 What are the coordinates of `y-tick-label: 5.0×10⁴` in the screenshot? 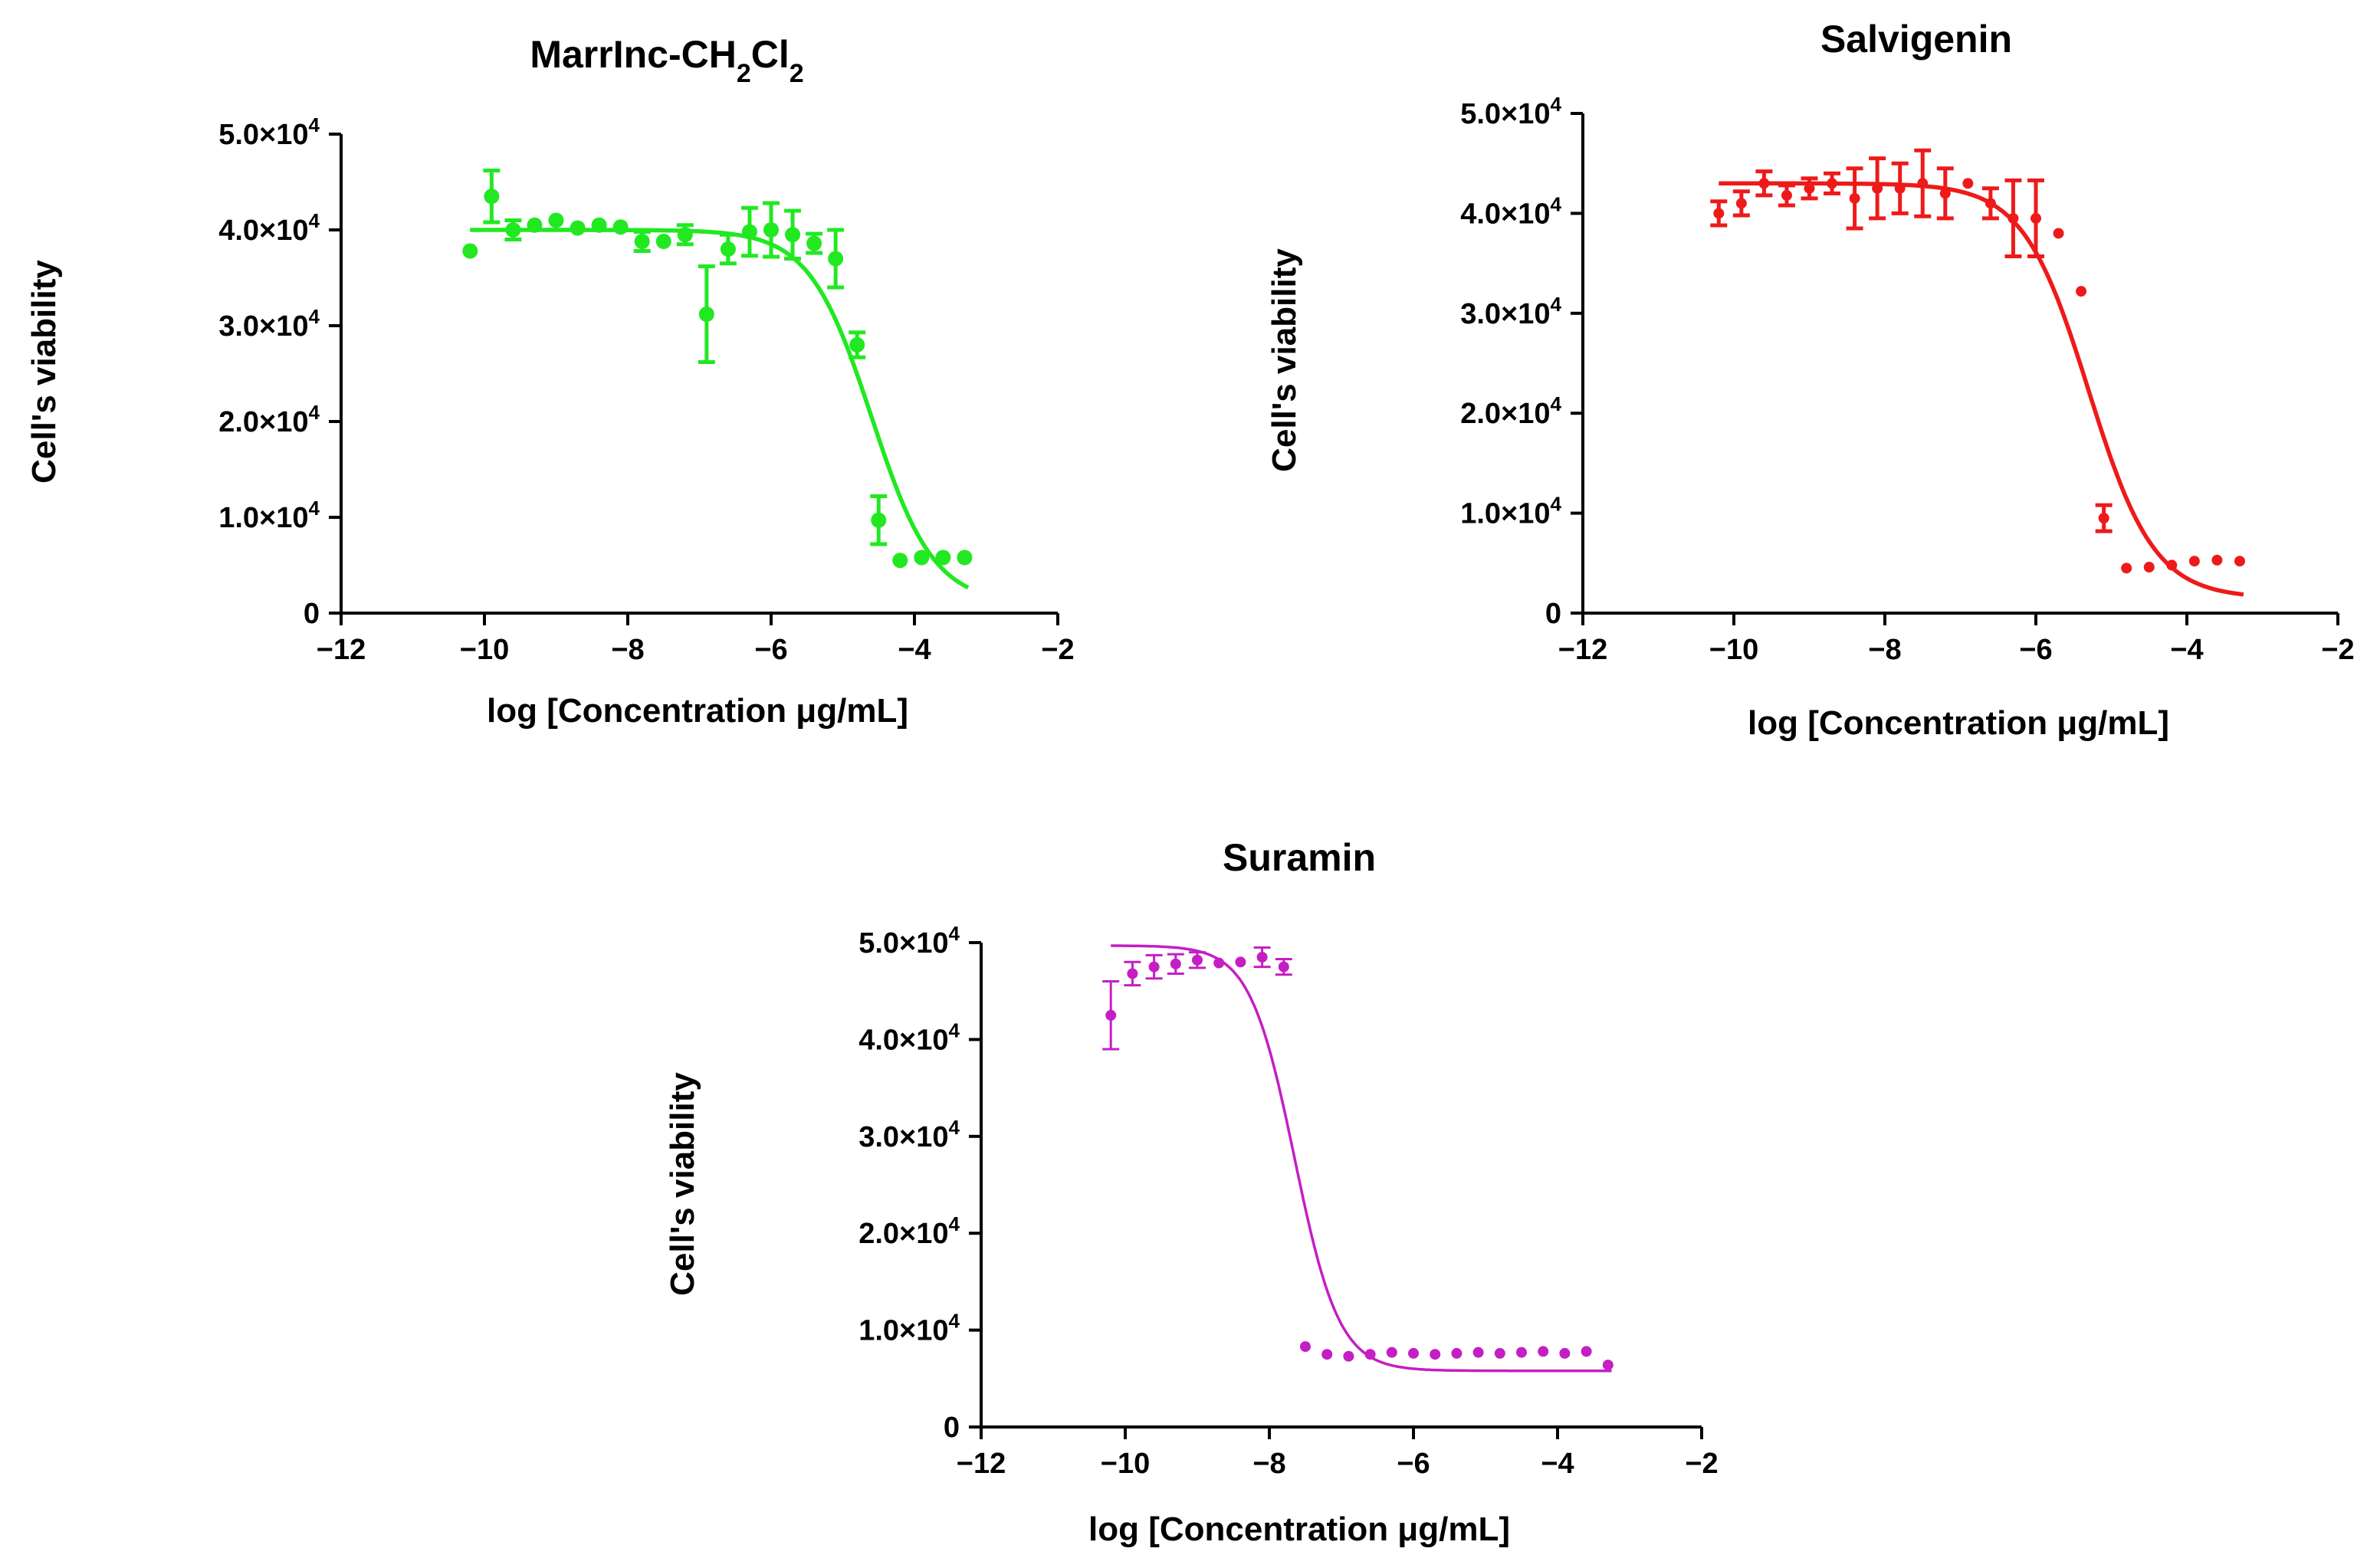 It's located at (1510, 111).